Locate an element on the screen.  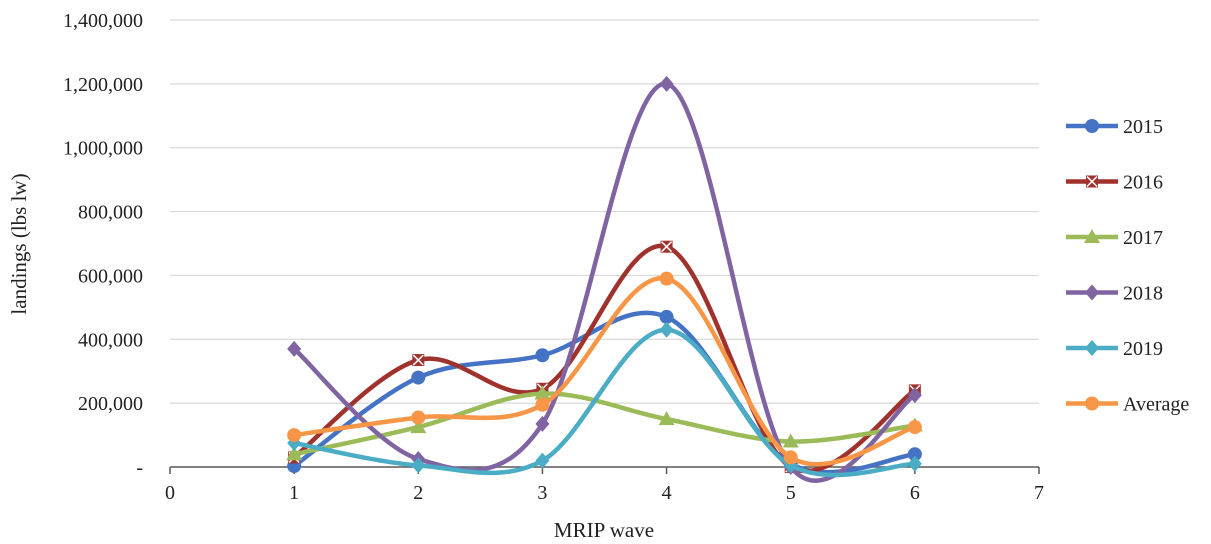
legend-label: 2019 is located at coordinates (1143, 349).